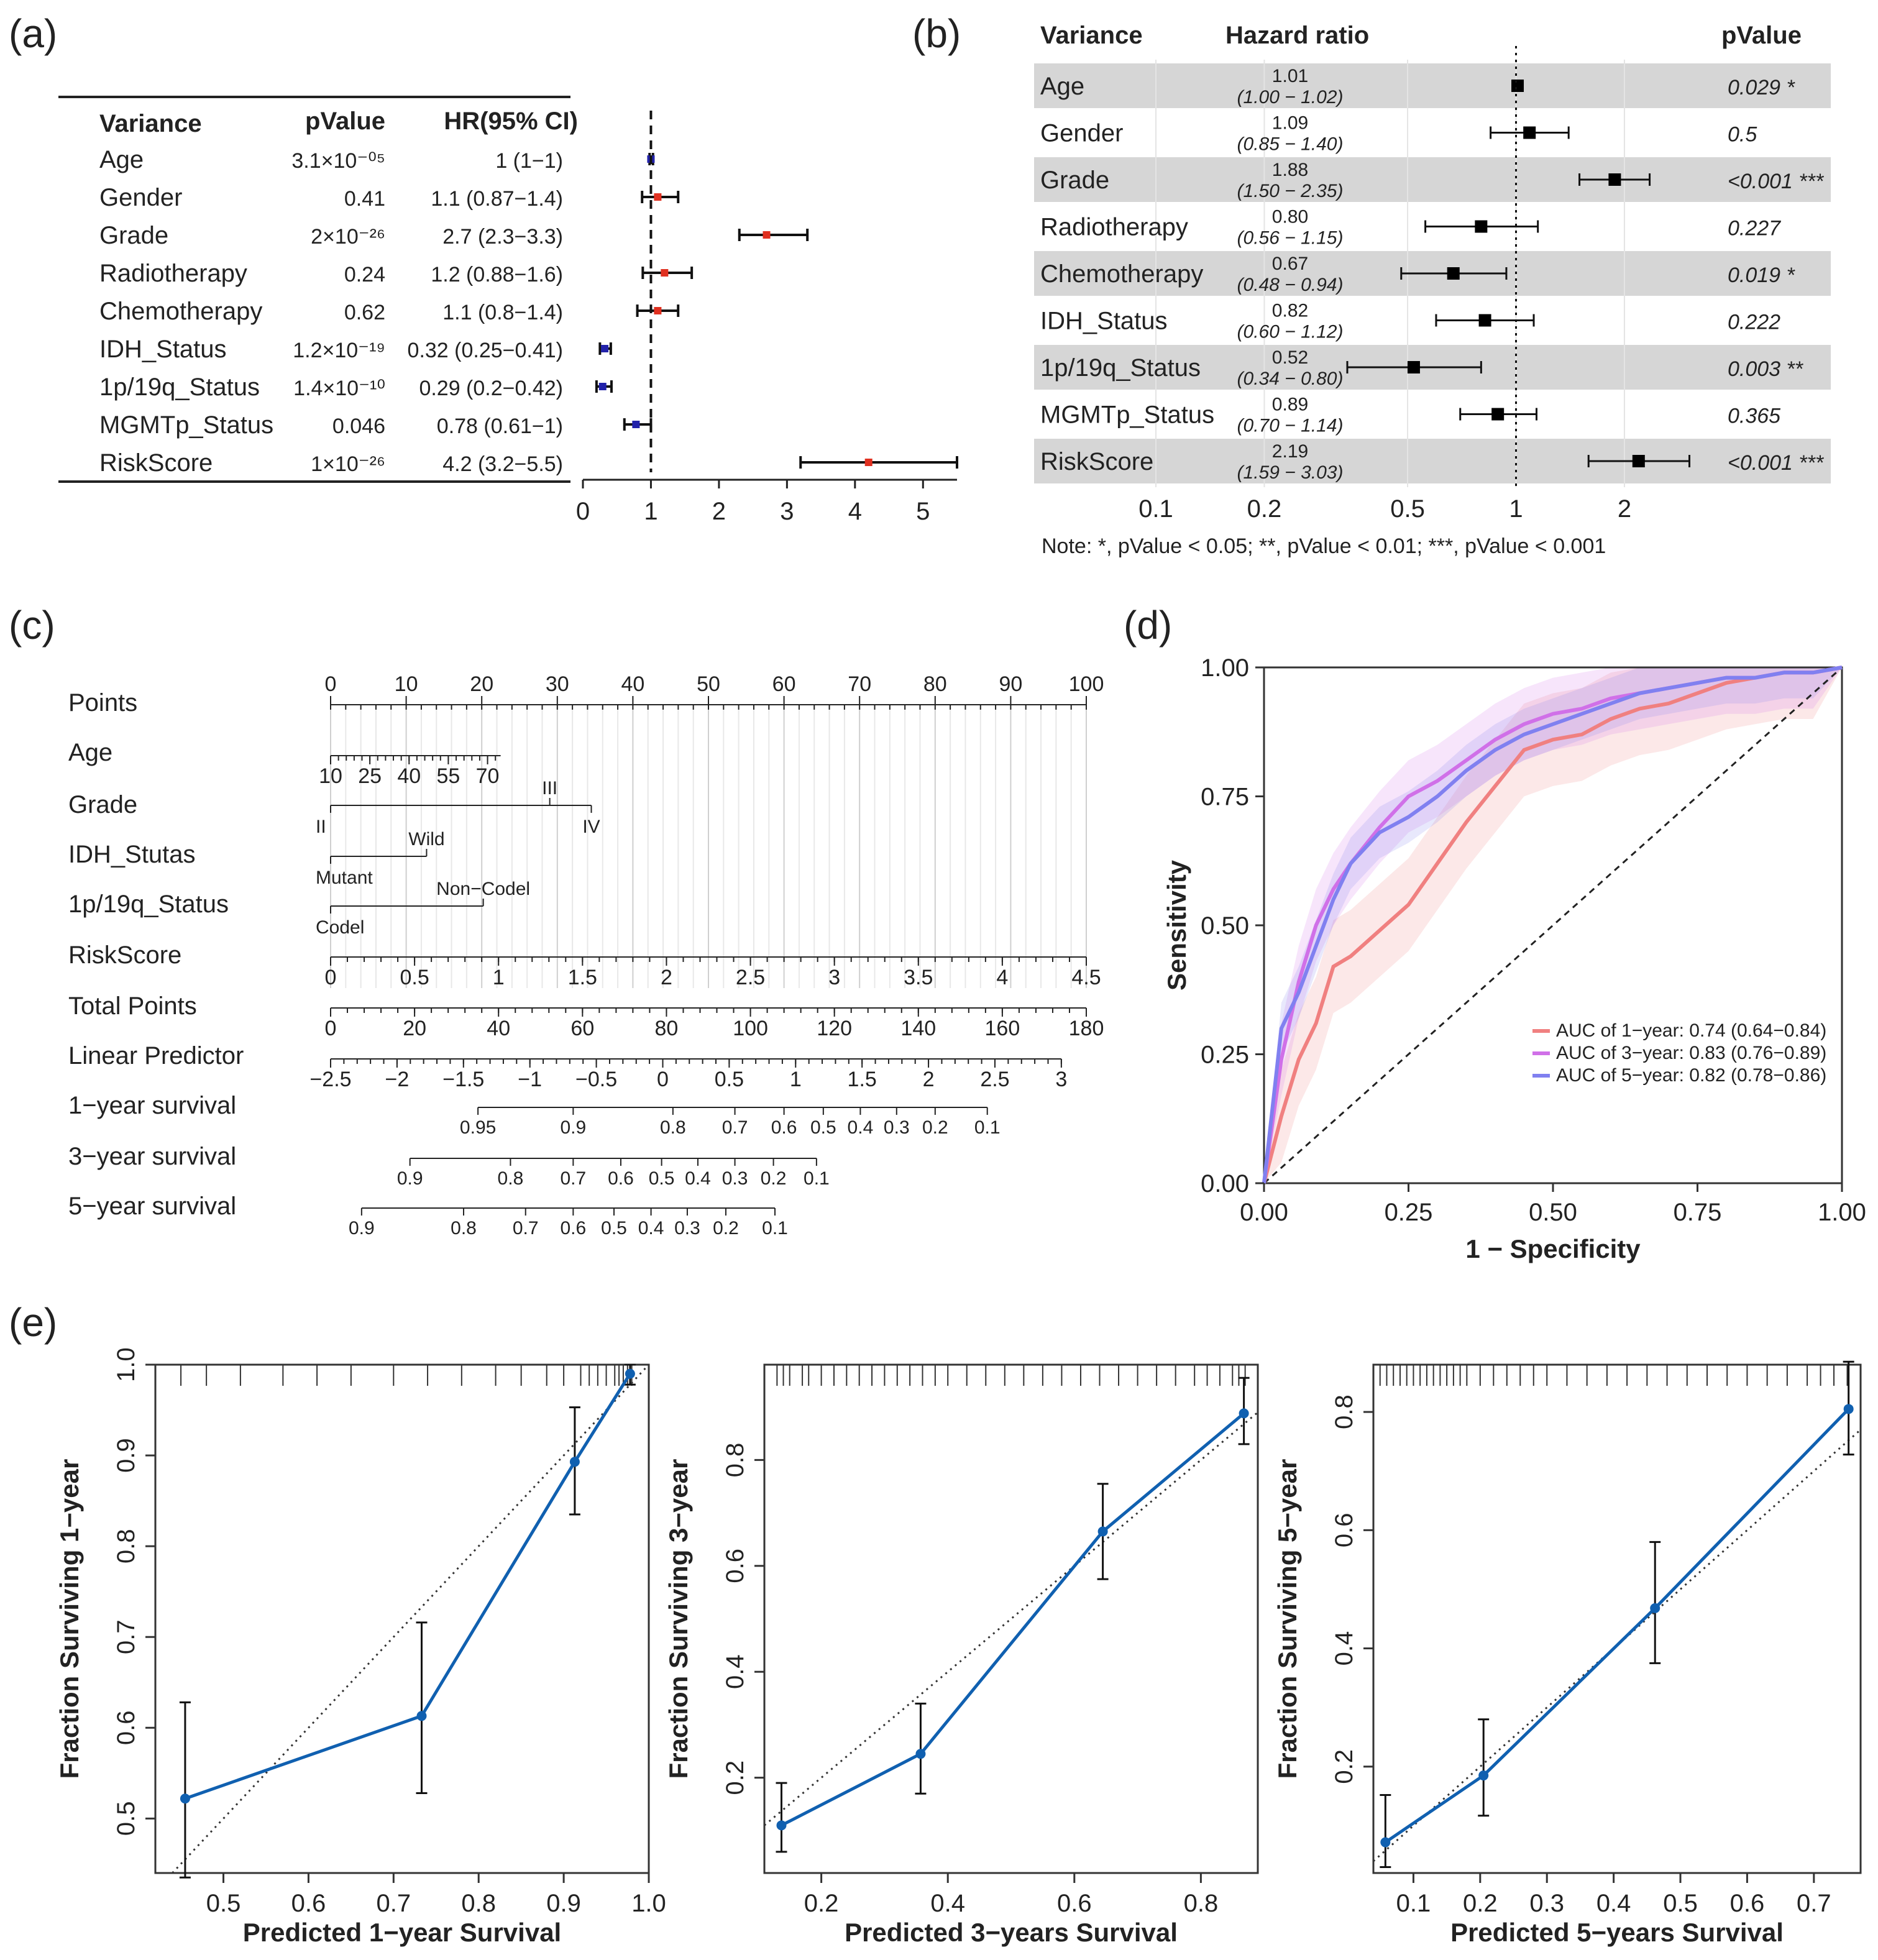 This screenshot has height=1960, width=1878. Describe the element at coordinates (726, 1228) in the screenshot. I see `survival-tick-label: 0.2` at that location.